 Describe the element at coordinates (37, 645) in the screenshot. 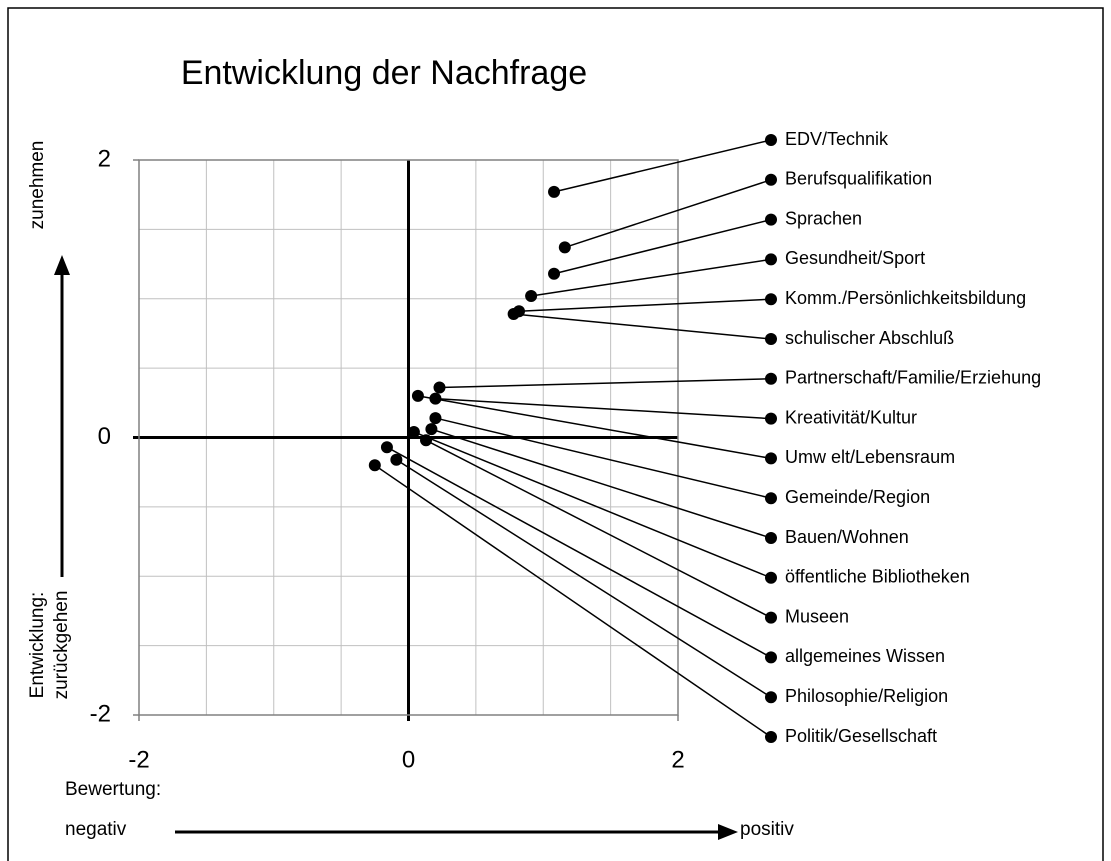

I see `y-label-bottom: Entwicklung:` at that location.